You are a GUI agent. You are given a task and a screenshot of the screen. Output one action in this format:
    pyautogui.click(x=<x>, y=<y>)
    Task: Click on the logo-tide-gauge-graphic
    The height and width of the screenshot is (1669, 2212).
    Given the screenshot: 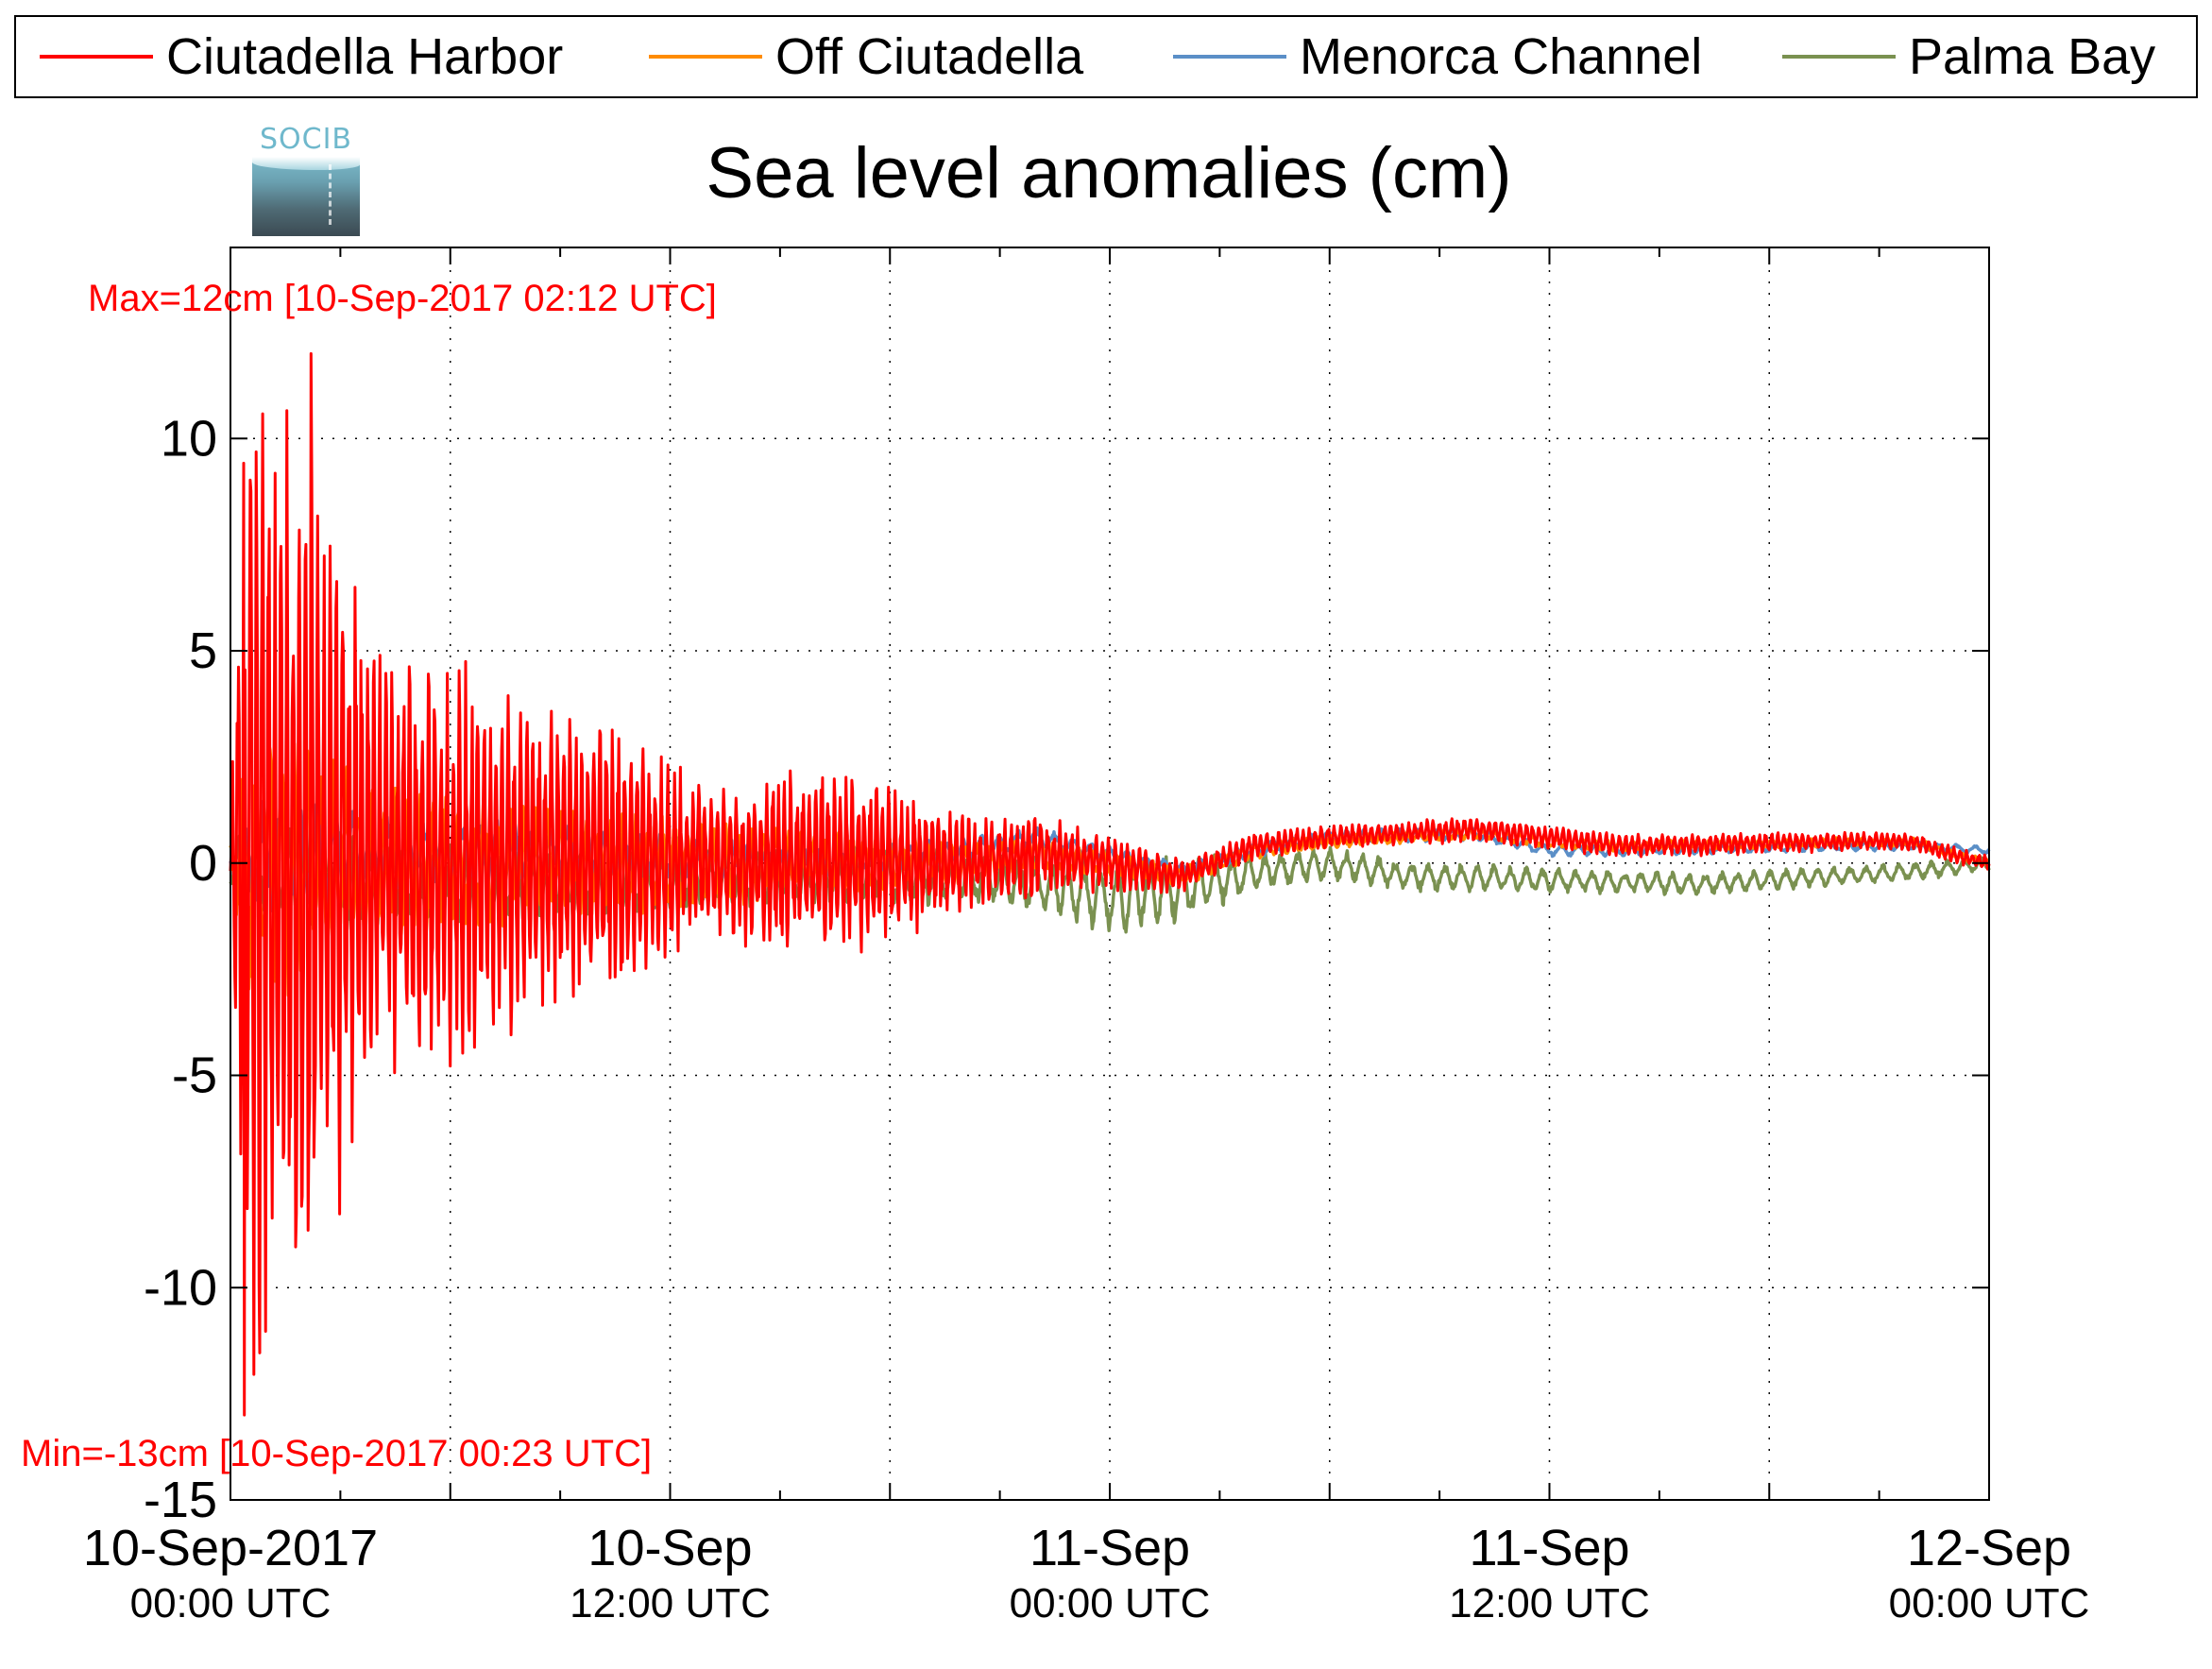 What is the action you would take?
    pyautogui.click(x=330, y=195)
    